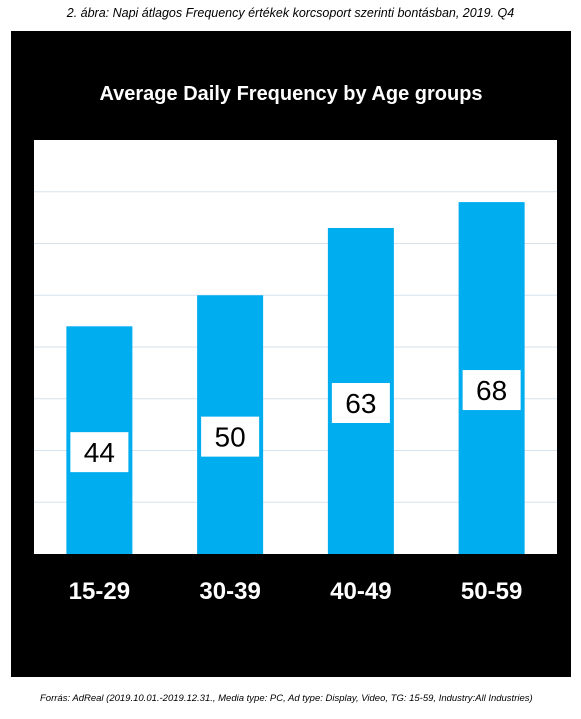  I want to click on data-labels: 44 50 63 68, so click(295, 421).